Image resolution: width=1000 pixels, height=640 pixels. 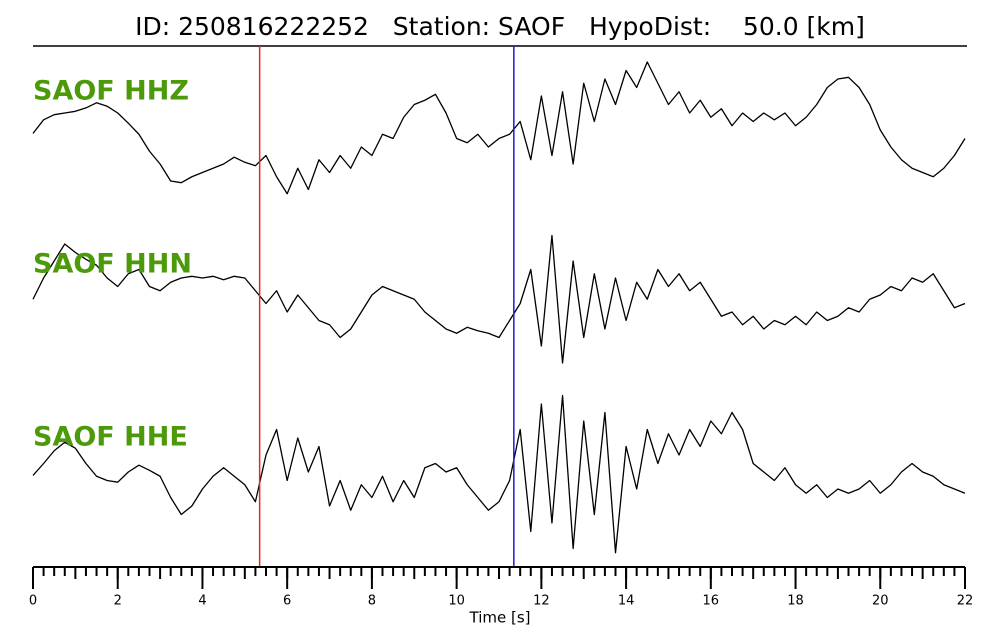 I want to click on x-tick-label: 8, so click(x=372, y=601).